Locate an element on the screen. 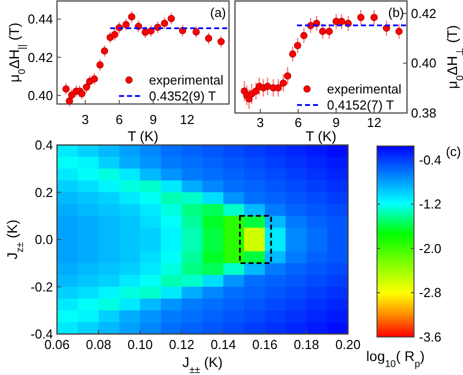  color-bar-title: log$_{10}$( R$_{p}$) is located at coordinates (395, 359).